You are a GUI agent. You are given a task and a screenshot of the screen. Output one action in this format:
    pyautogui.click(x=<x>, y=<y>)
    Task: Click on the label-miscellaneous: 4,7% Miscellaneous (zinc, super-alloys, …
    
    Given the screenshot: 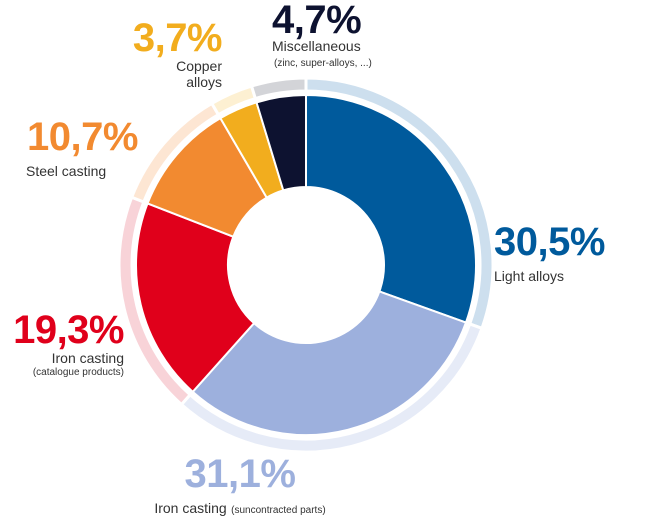 What is the action you would take?
    pyautogui.click(x=322, y=35)
    